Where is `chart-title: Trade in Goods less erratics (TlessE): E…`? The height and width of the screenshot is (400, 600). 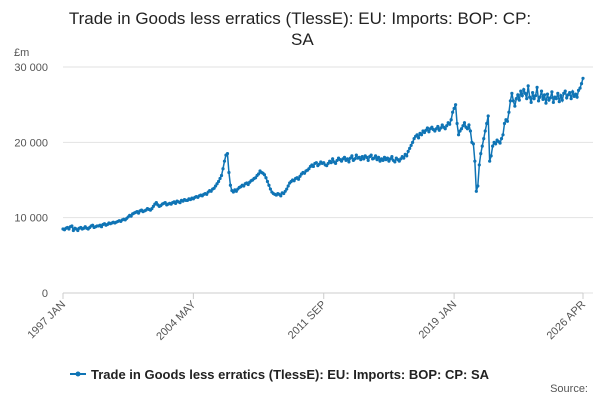 chart-title: Trade in Goods less erratics (TlessE): E… is located at coordinates (300, 29).